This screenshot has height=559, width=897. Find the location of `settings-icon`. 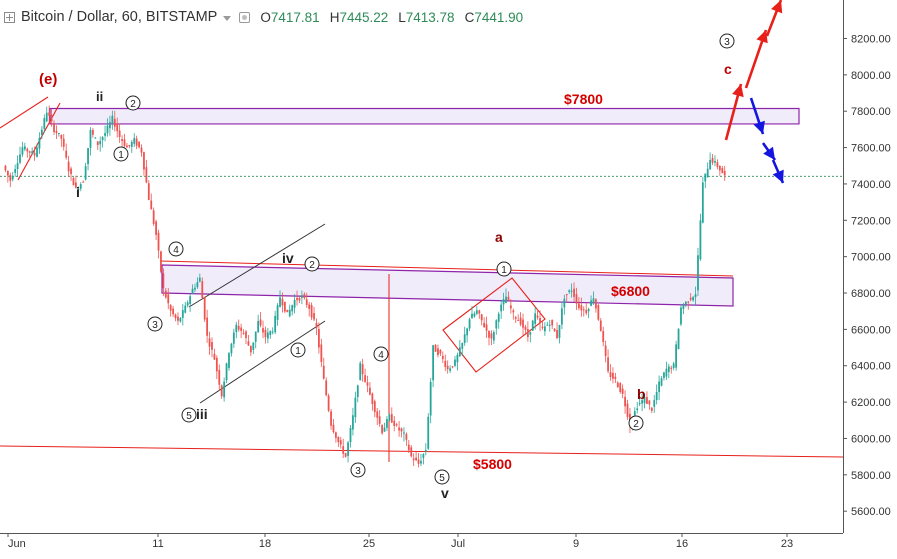

settings-icon is located at coordinates (245, 17).